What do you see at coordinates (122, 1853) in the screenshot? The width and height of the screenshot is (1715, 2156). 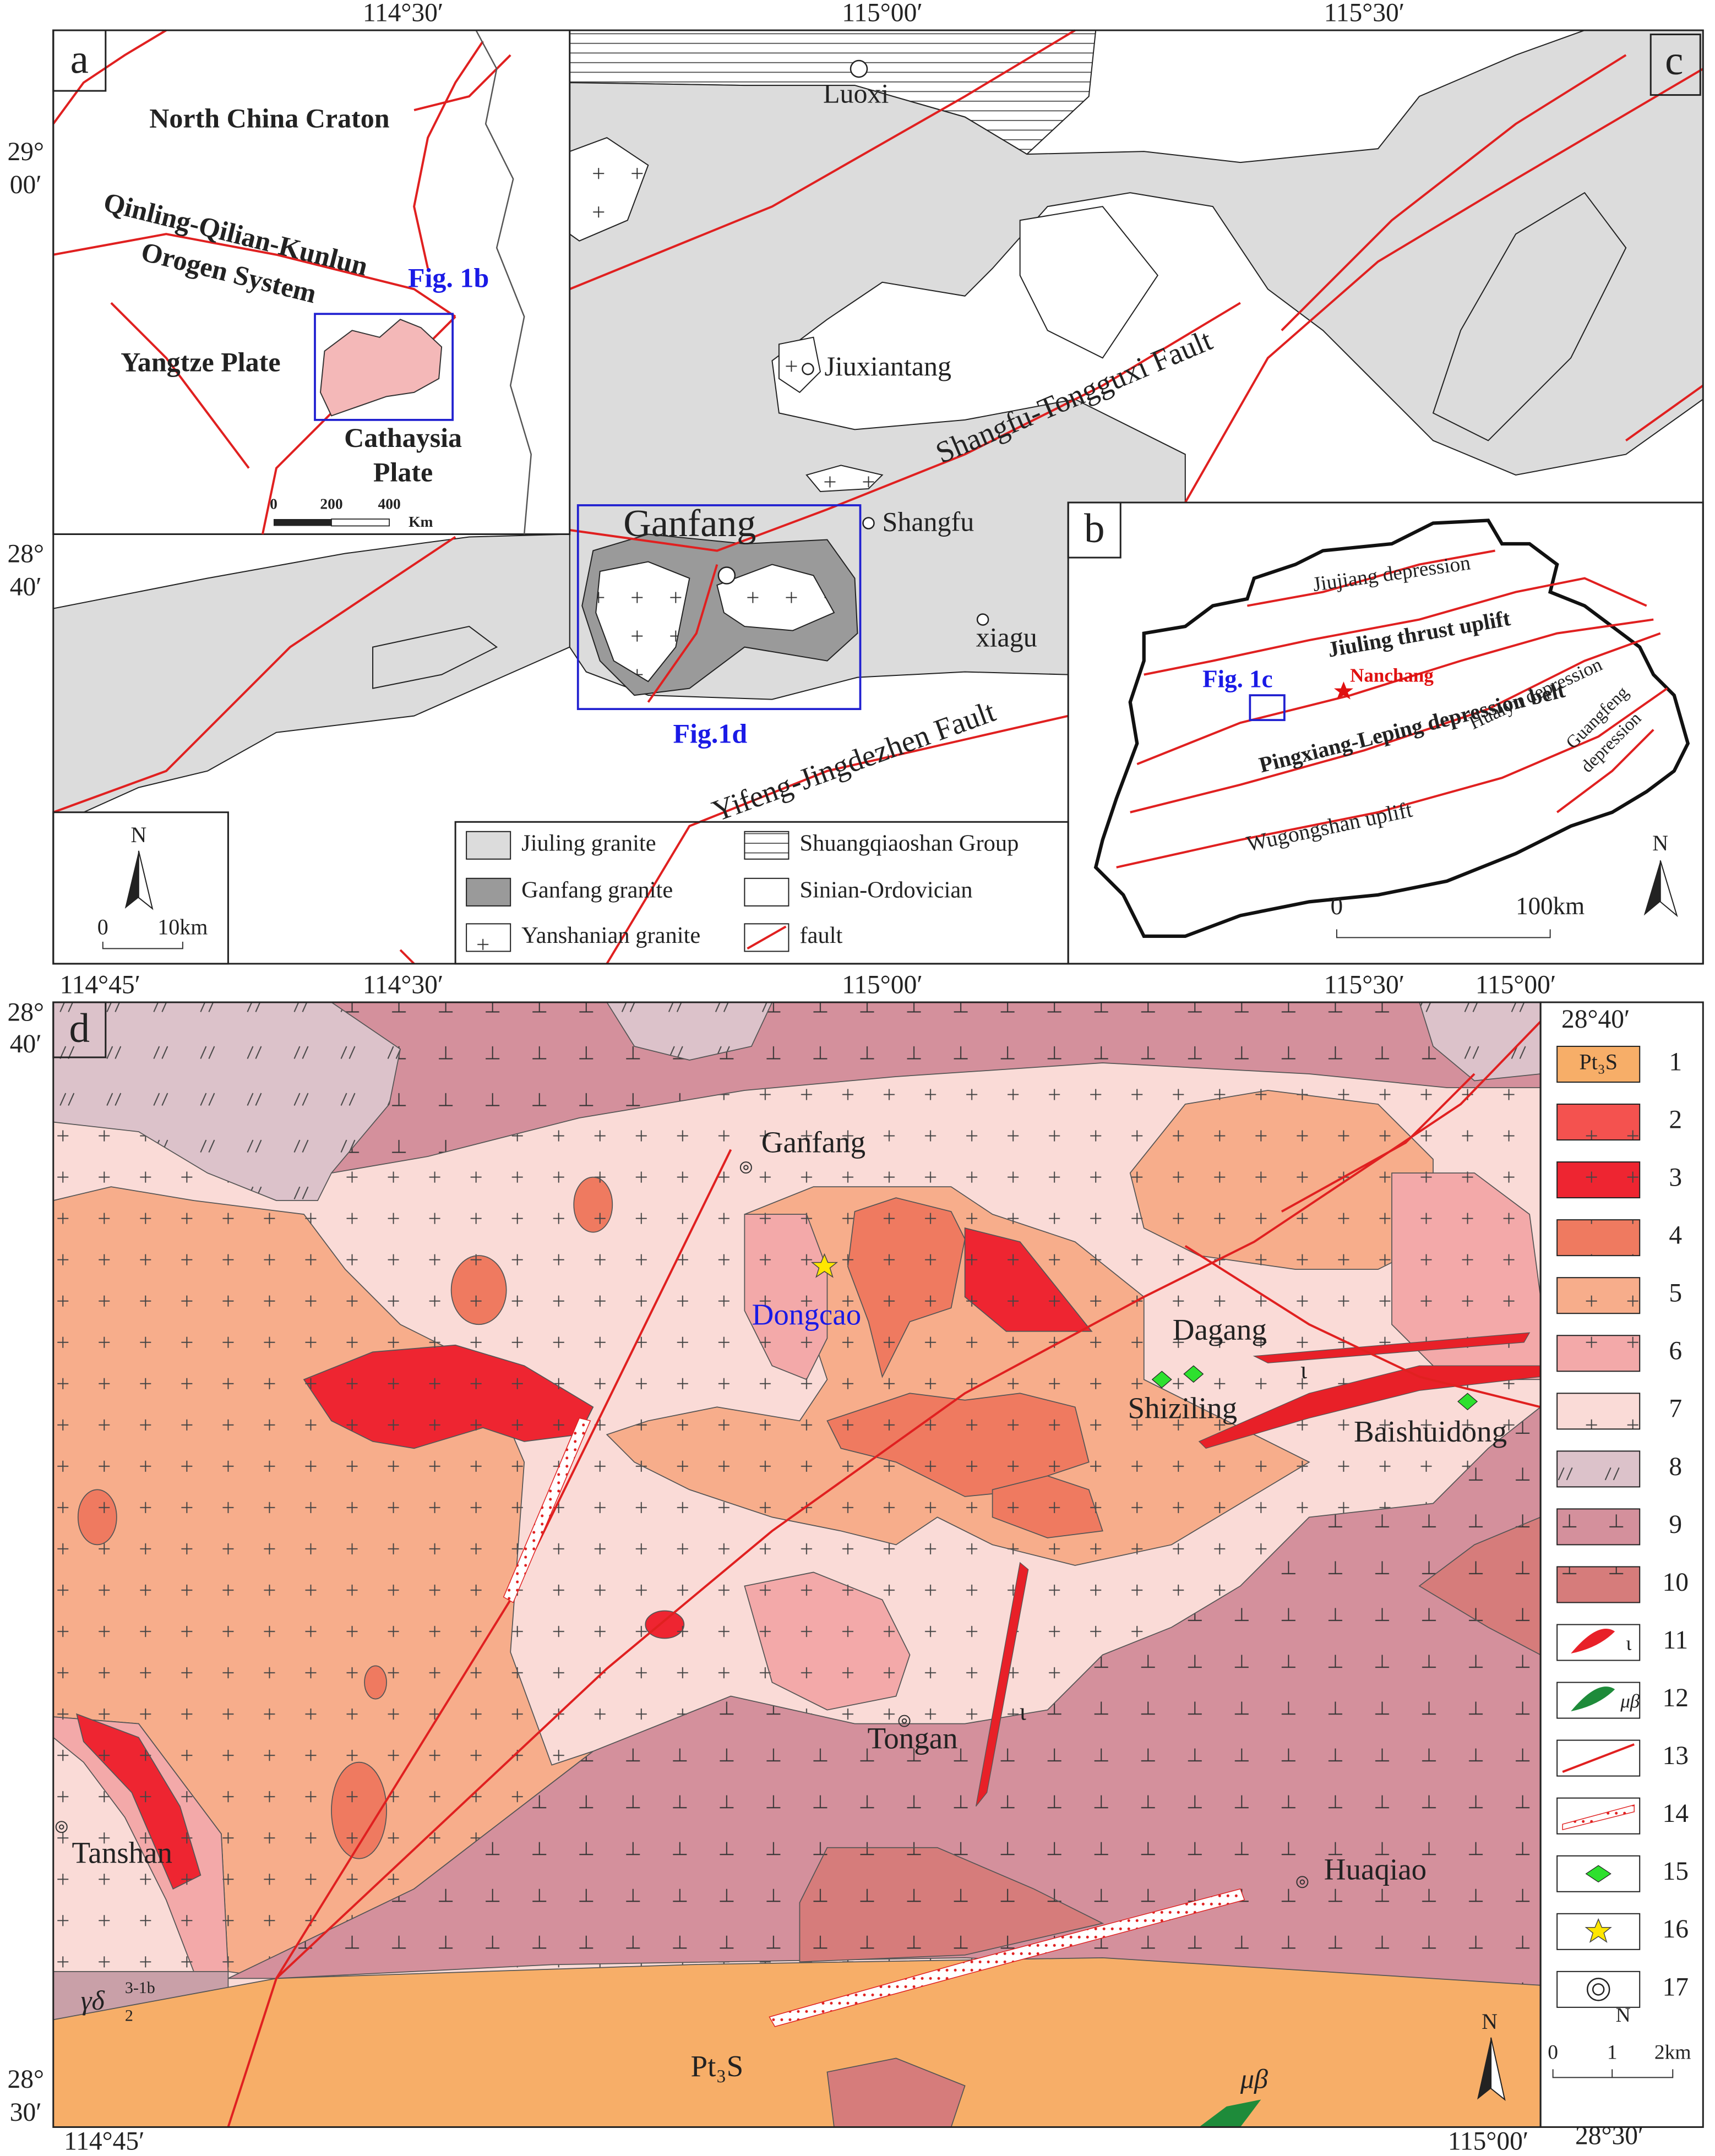 I see `place-label: Tanshan` at bounding box center [122, 1853].